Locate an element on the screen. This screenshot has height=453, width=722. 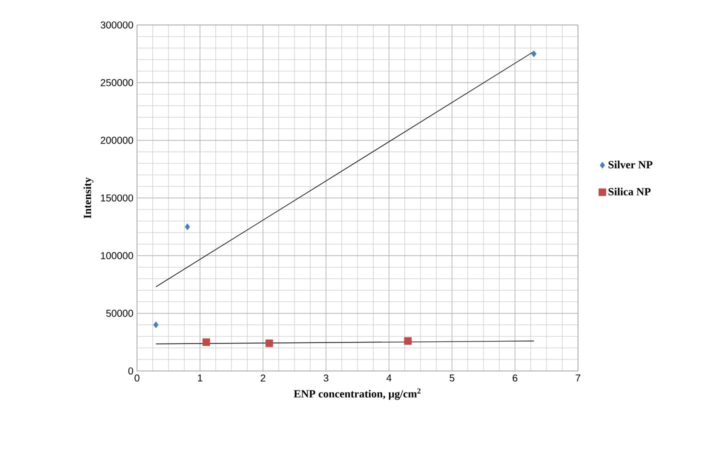
y-tick-label: 200000 is located at coordinates (117, 140).